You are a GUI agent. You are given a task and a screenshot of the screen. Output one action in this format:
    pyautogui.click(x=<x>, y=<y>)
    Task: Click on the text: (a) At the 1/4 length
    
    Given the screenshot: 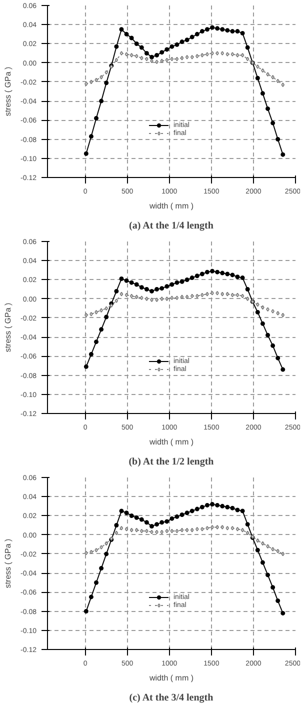 What is the action you would take?
    pyautogui.click(x=171, y=226)
    